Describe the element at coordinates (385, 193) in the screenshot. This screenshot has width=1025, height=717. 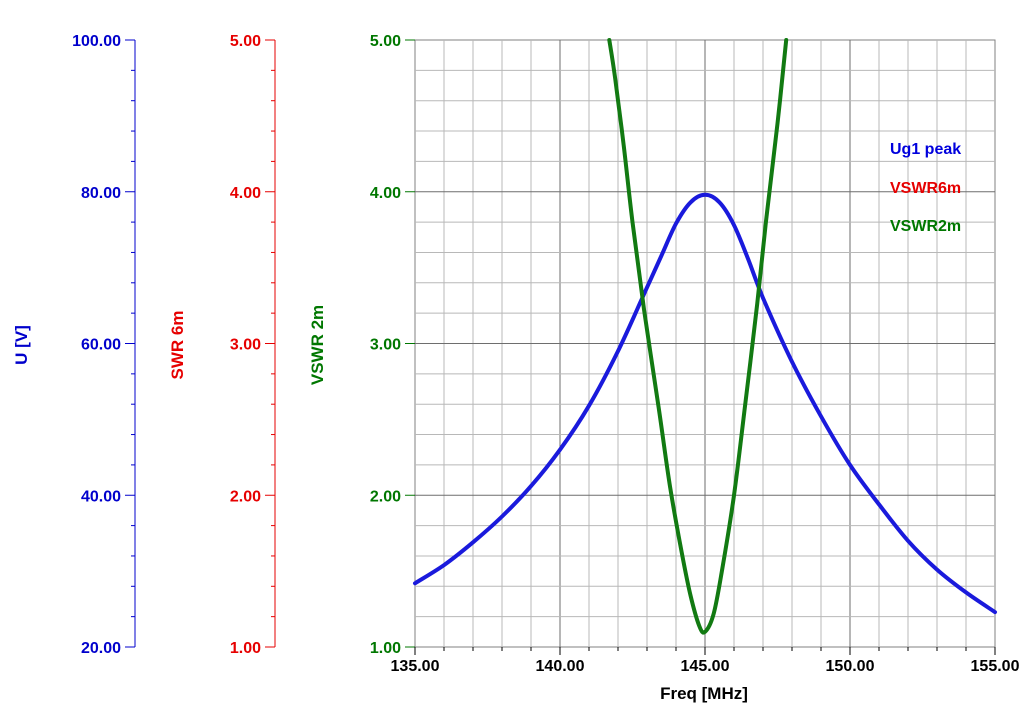
I see `grid-tick-label: 4.00` at that location.